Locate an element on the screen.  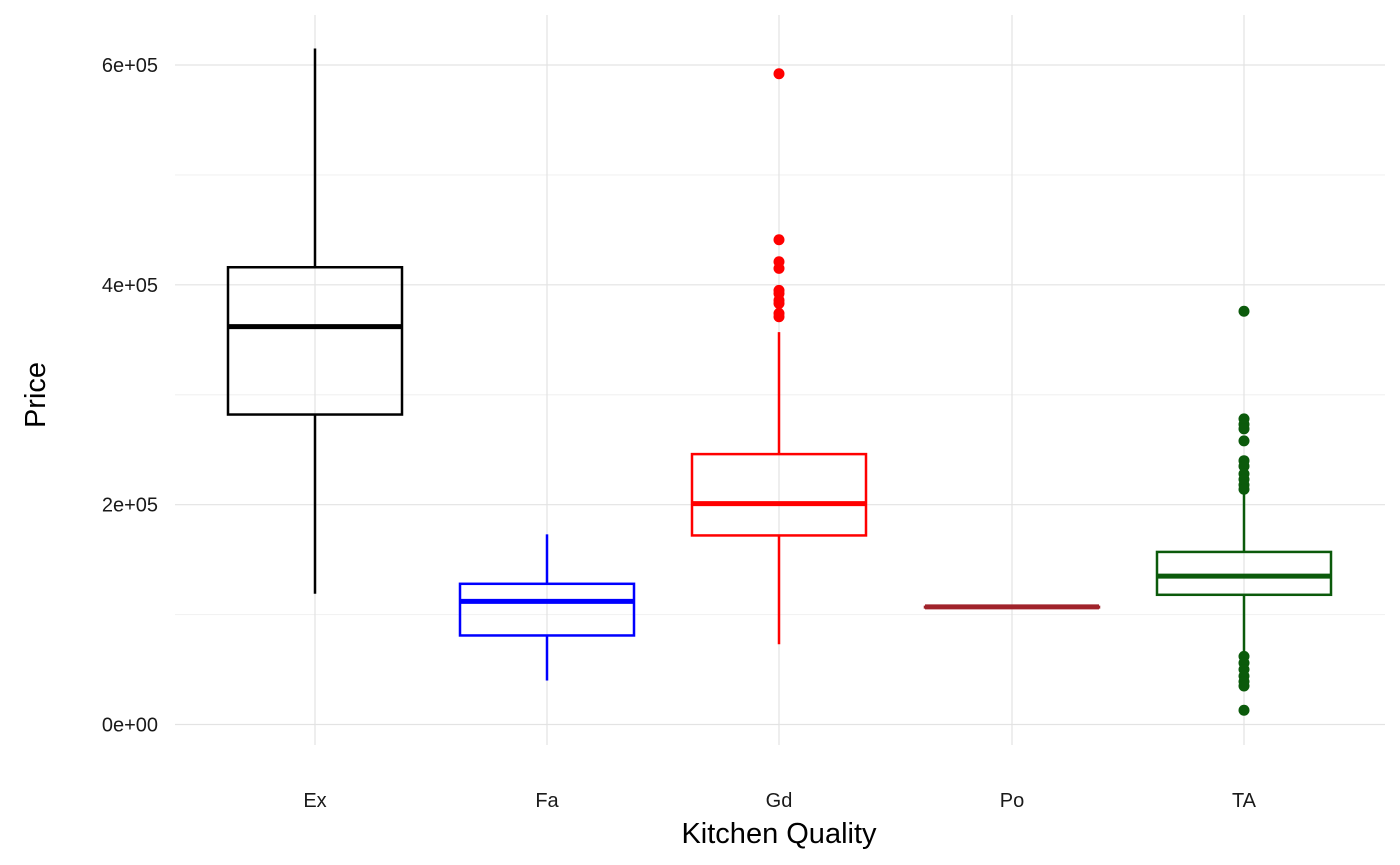
y-axis-title: Price is located at coordinates (36, 395).